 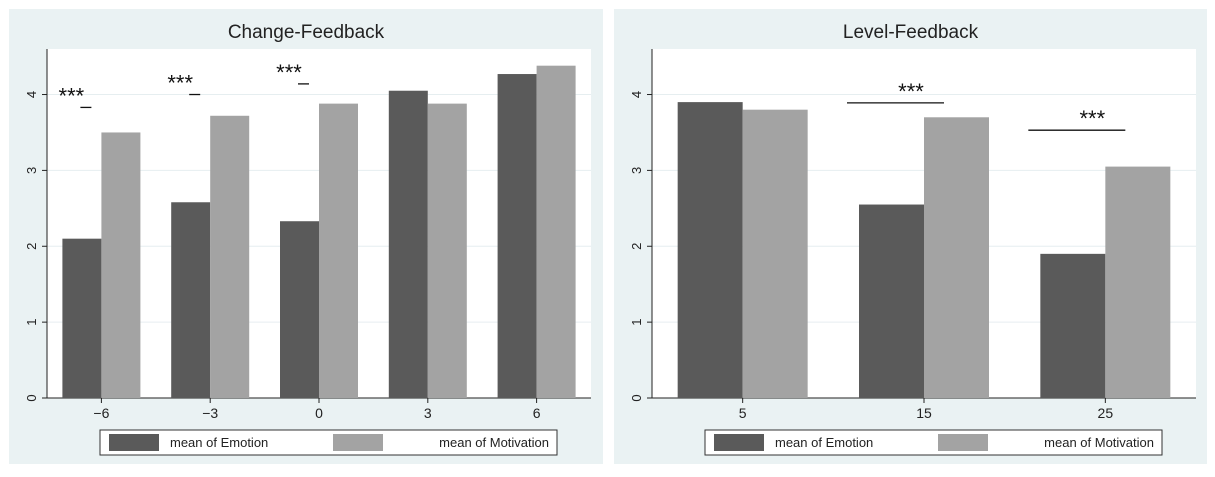 What do you see at coordinates (911, 32) in the screenshot?
I see `chart-title: Level-Feedback` at bounding box center [911, 32].